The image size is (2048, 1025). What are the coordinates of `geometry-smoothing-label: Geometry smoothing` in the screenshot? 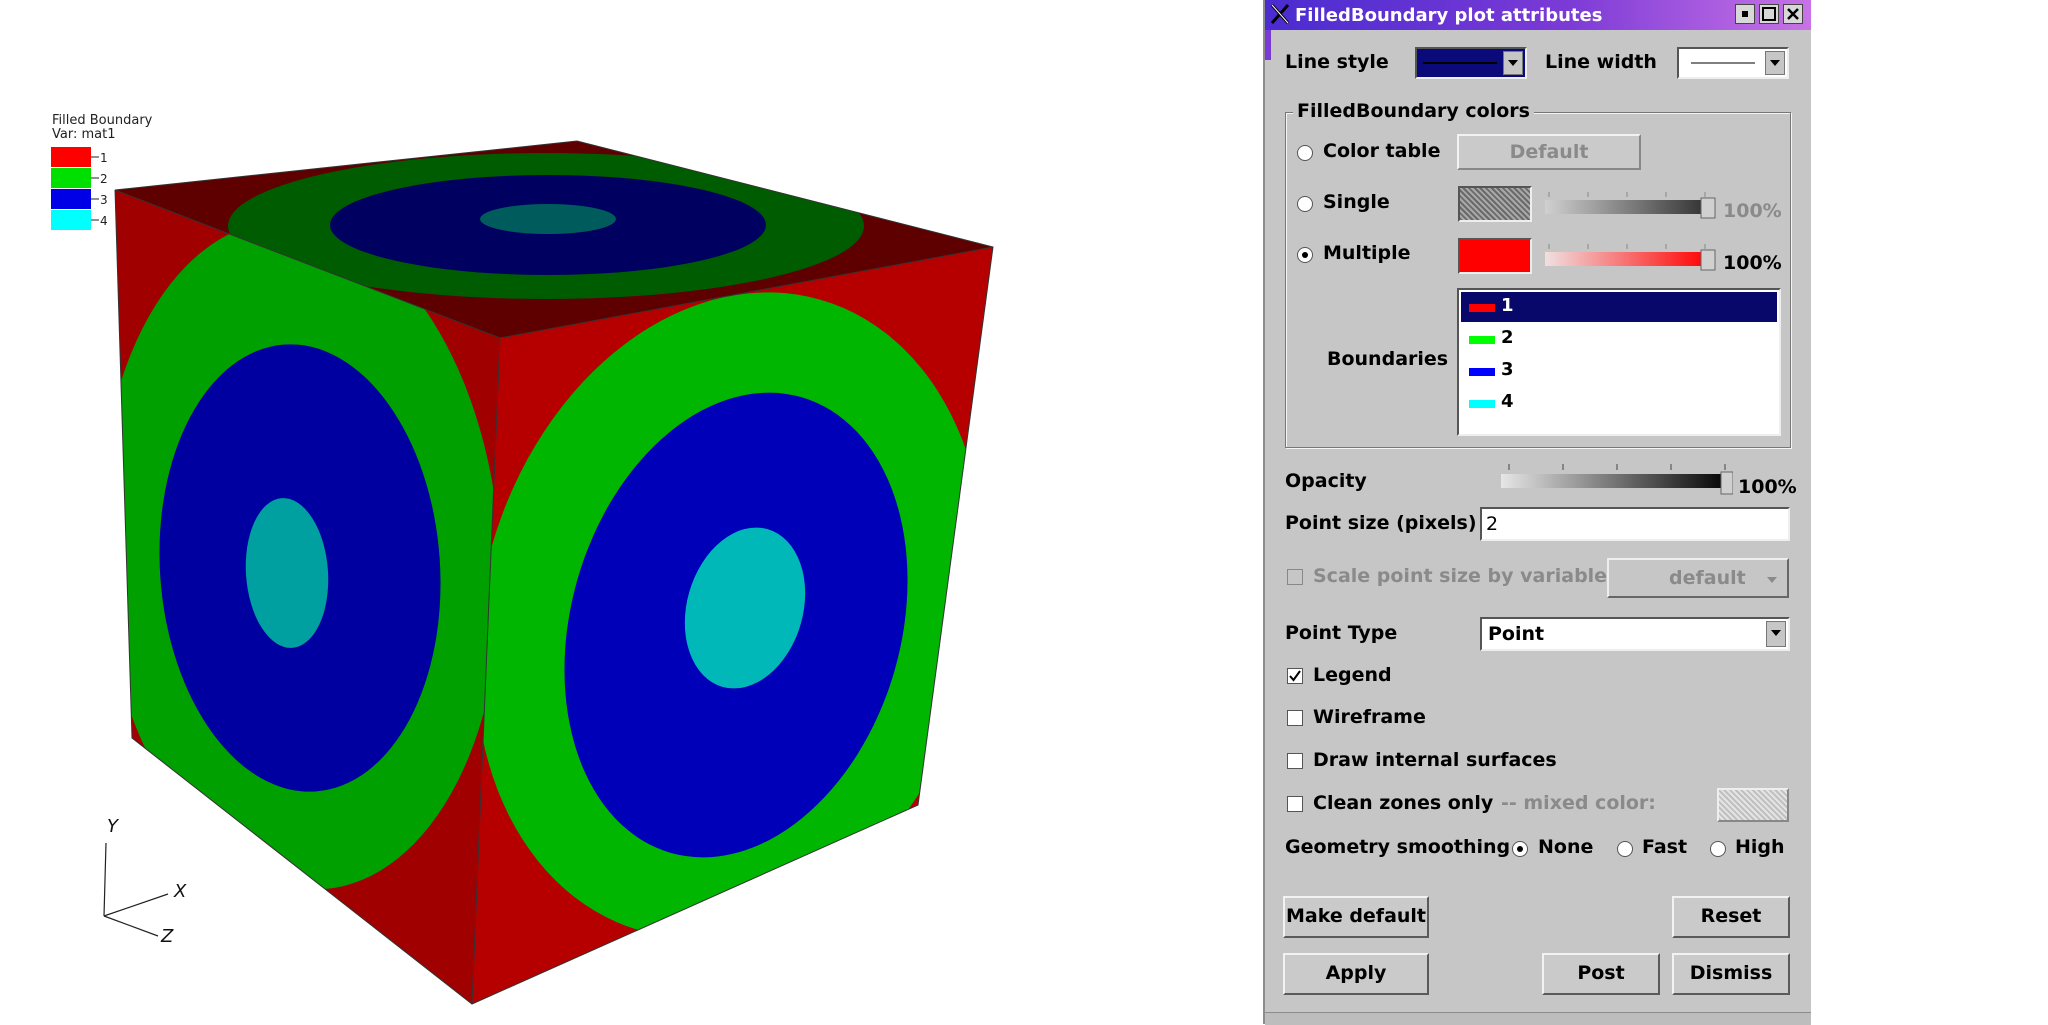 It's located at (1398, 847).